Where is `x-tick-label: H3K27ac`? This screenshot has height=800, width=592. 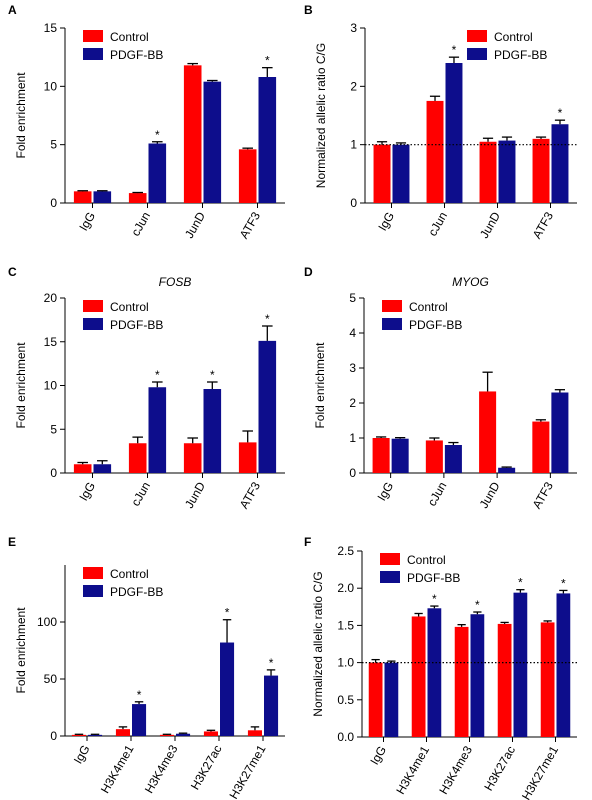 x-tick-label: H3K27ac is located at coordinates (499, 769).